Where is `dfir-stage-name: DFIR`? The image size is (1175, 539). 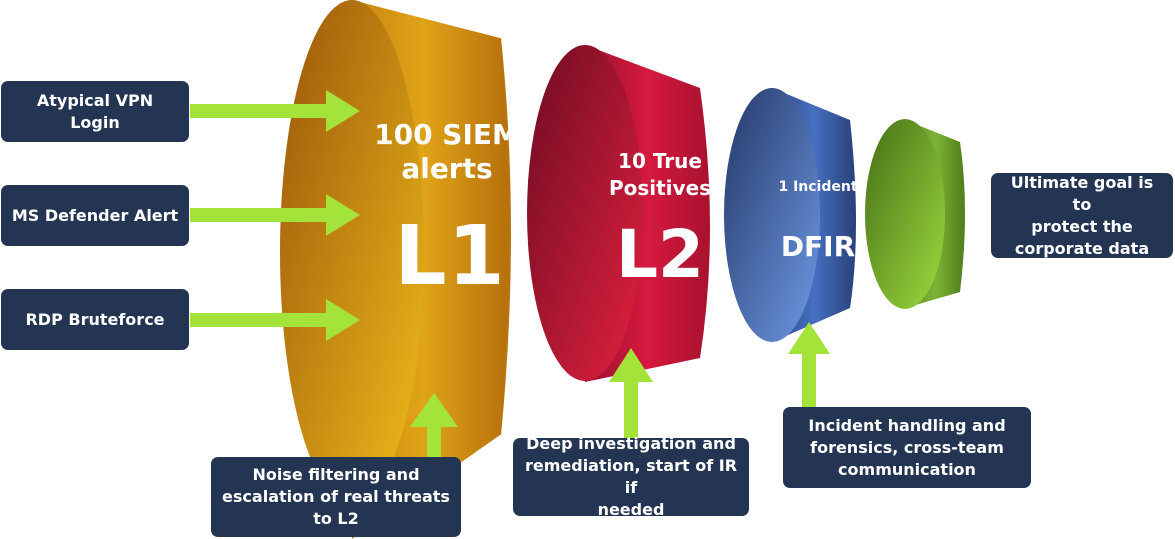 dfir-stage-name: DFIR is located at coordinates (818, 246).